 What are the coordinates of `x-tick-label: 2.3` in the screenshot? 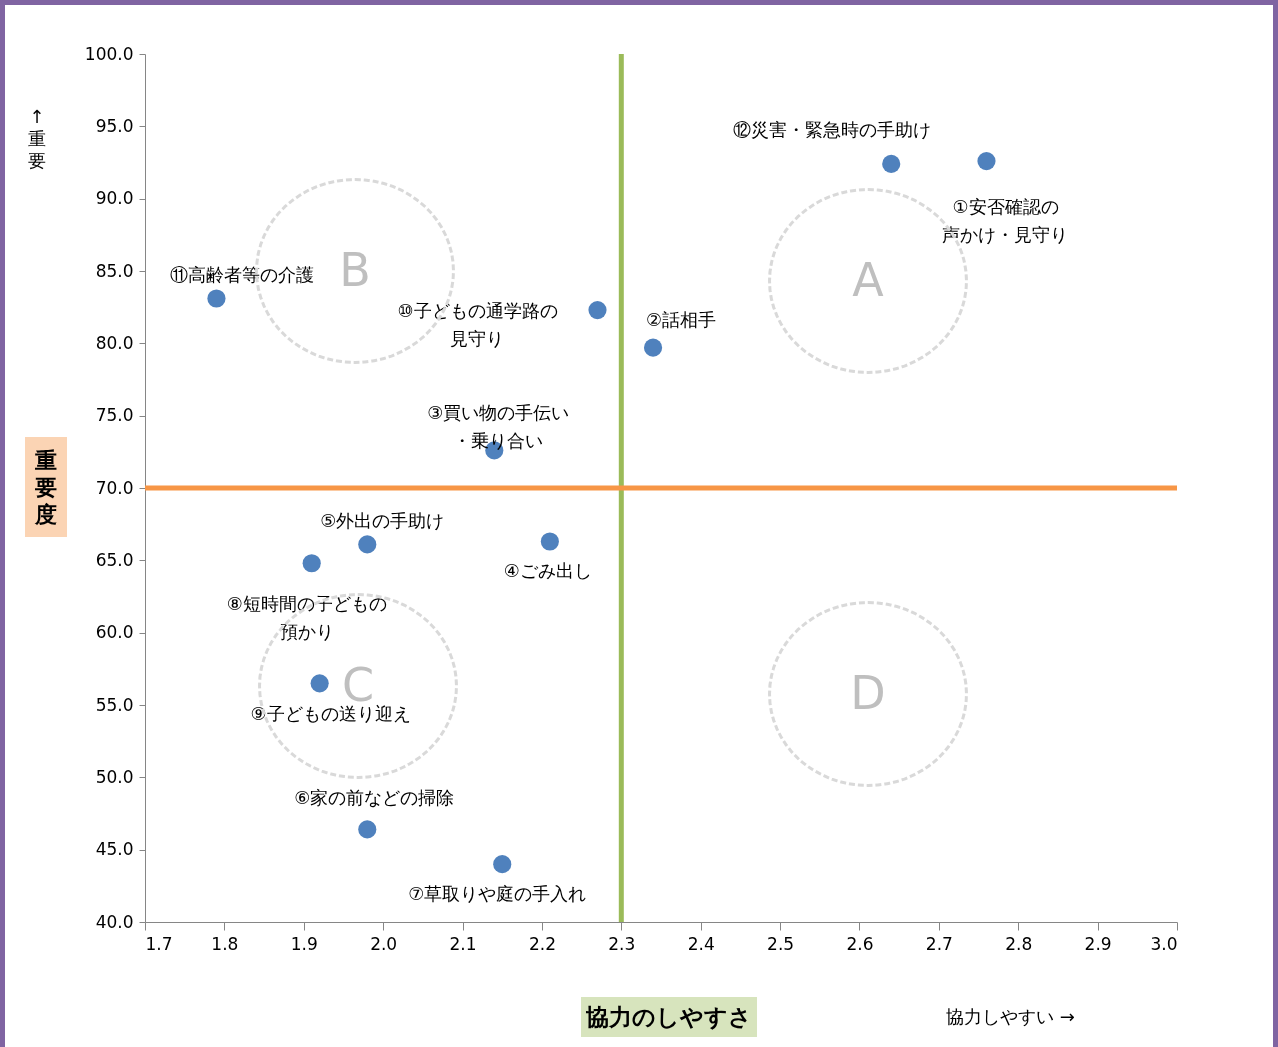 It's located at (622, 943).